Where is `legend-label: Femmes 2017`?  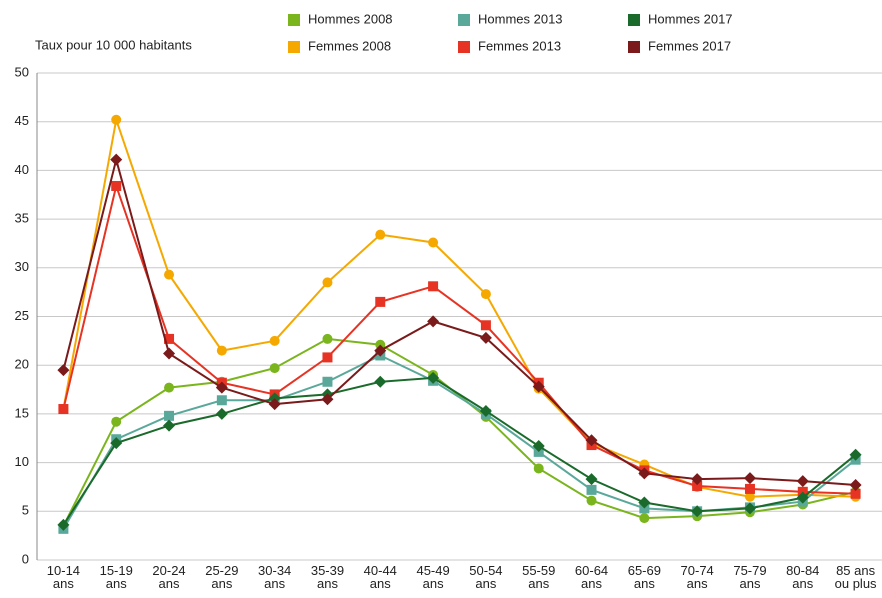
legend-label: Femmes 2017 is located at coordinates (689, 45).